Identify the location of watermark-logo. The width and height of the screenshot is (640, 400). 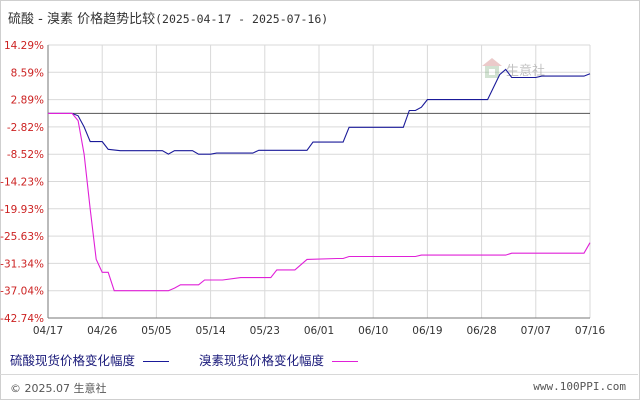
(492, 68).